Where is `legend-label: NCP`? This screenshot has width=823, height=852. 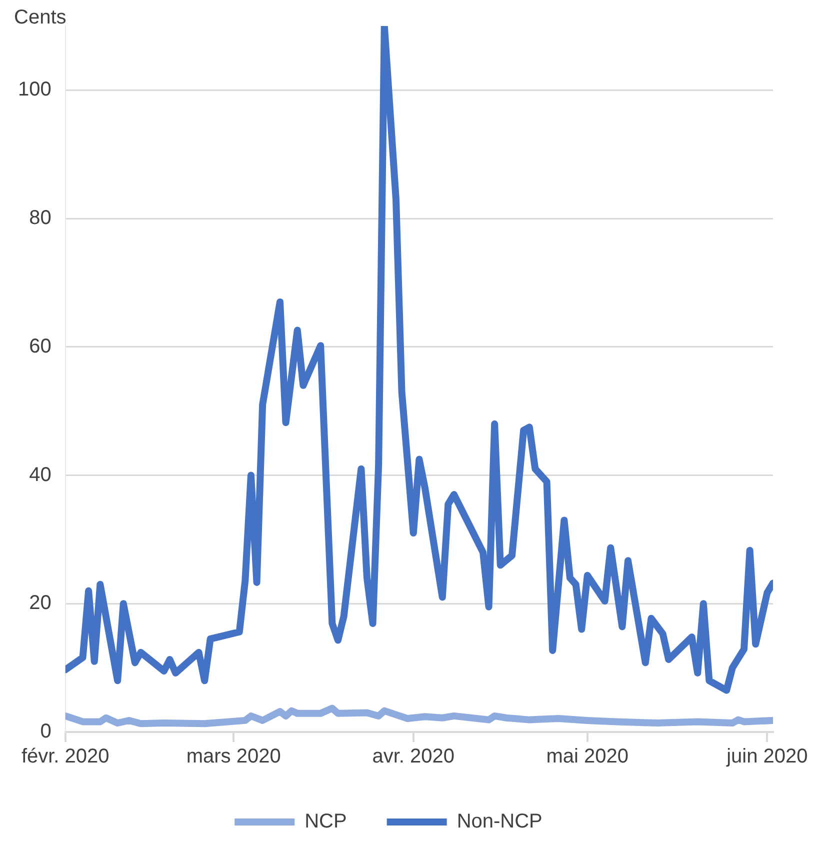
legend-label: NCP is located at coordinates (325, 821).